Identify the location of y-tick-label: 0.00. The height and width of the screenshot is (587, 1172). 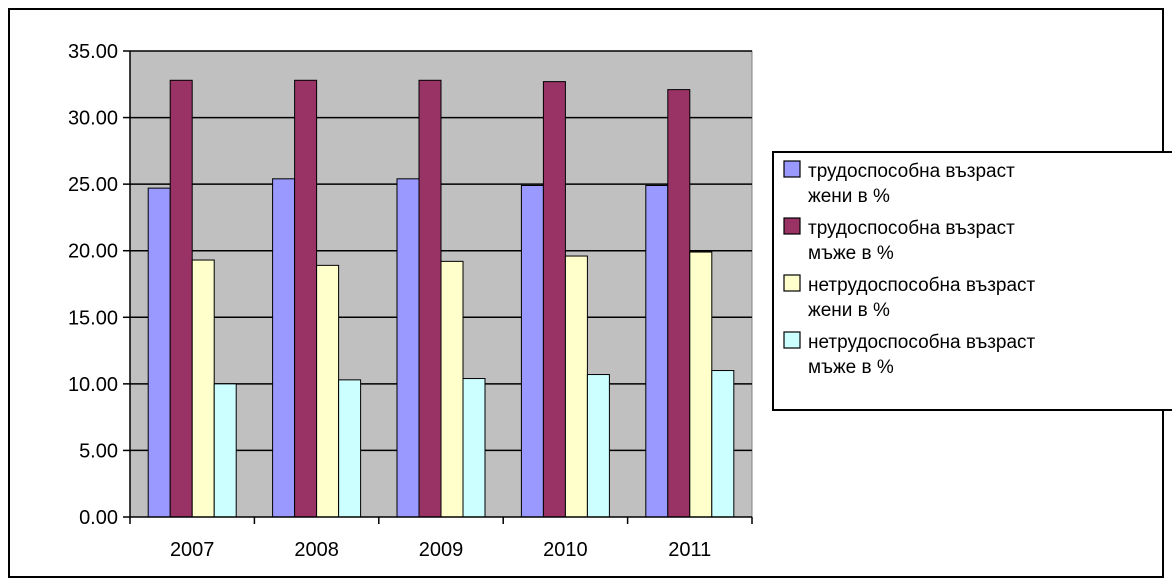
(98, 518).